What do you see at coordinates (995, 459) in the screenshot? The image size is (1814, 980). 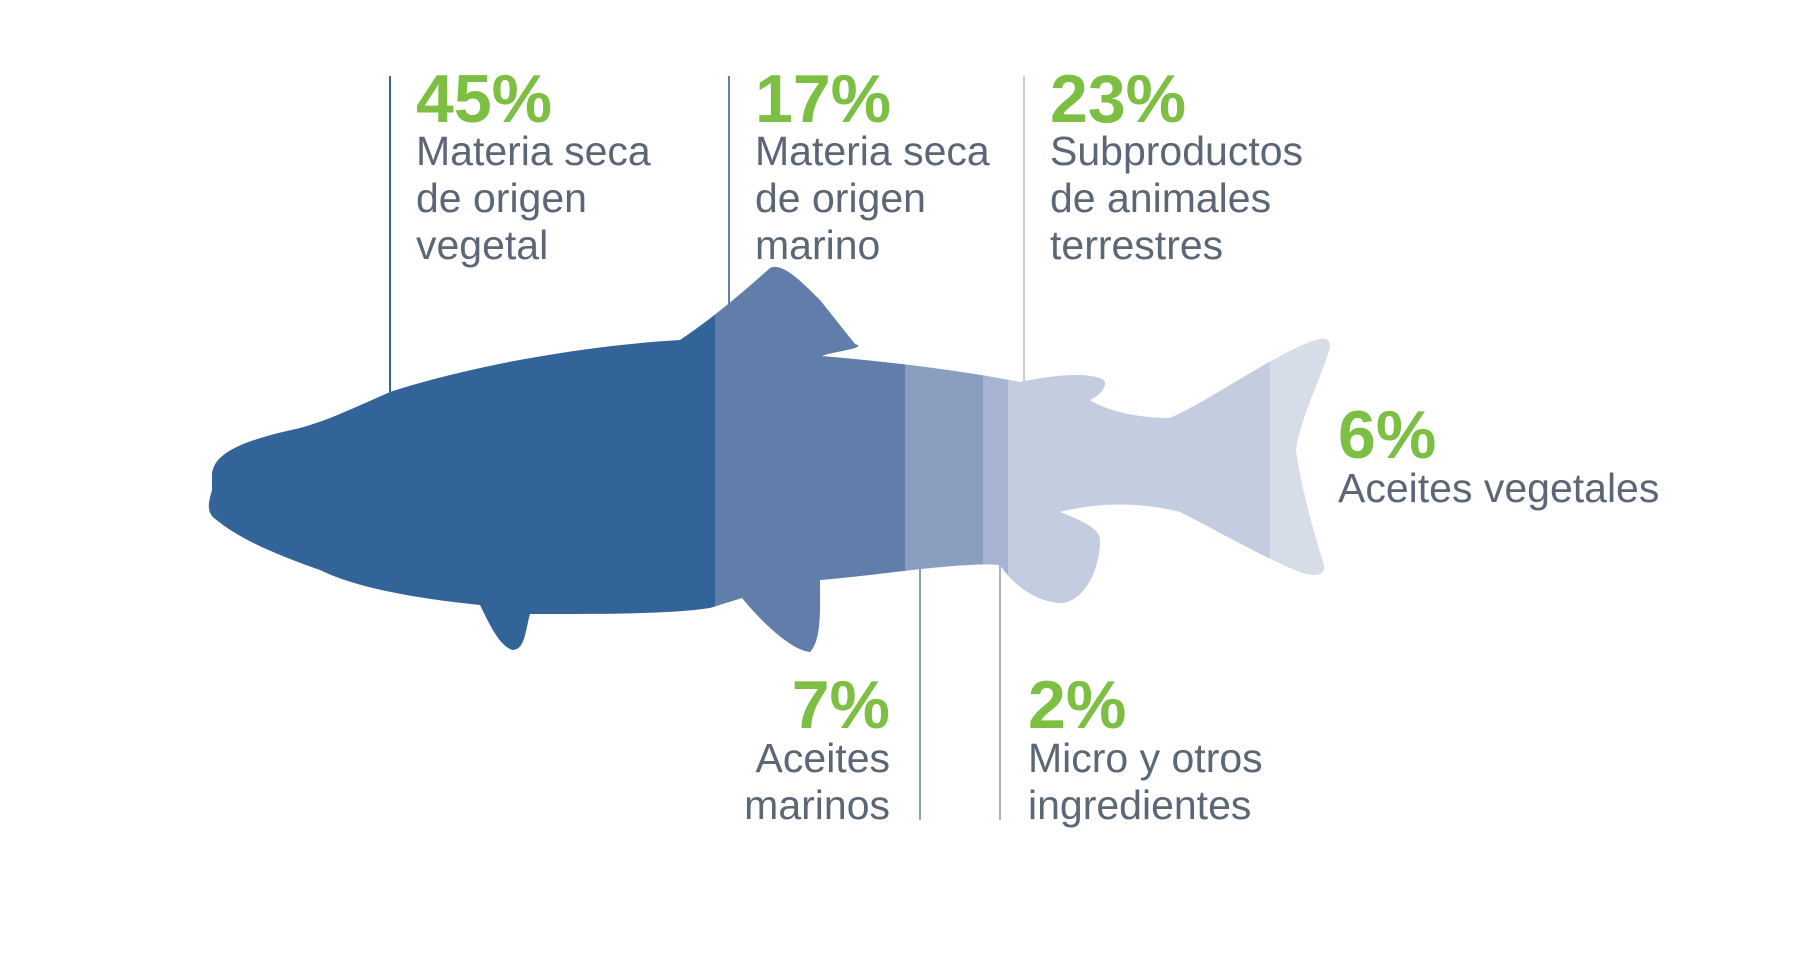 I see `segment-micro-ingredients` at bounding box center [995, 459].